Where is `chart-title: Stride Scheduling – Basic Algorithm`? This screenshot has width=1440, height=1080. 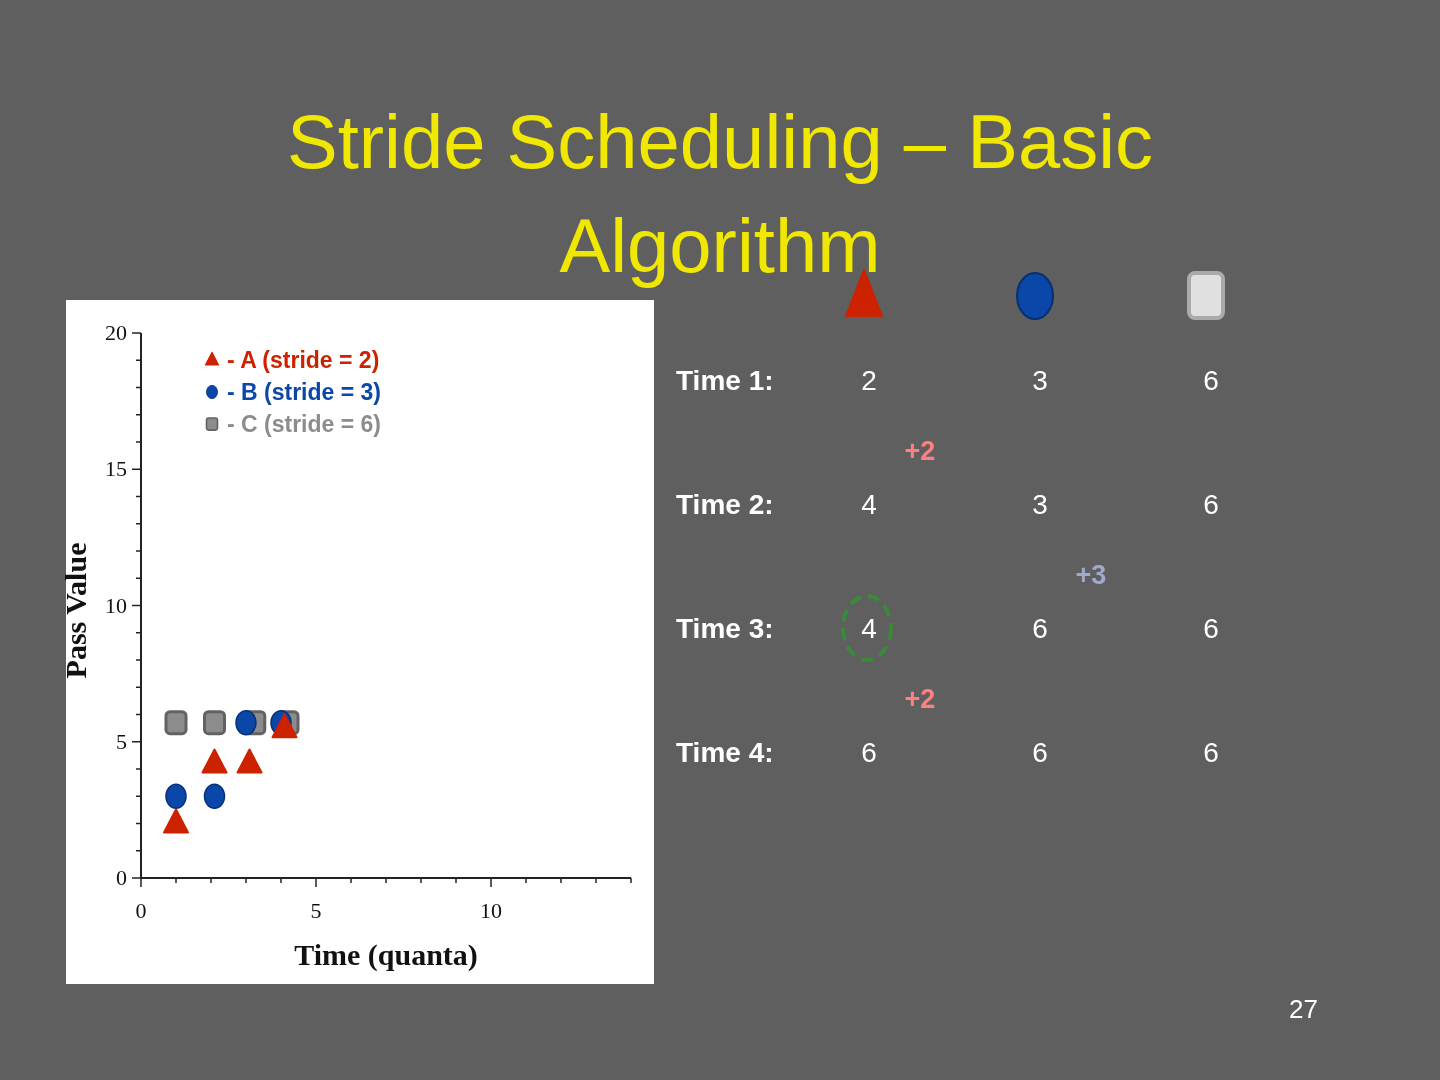
chart-title: Stride Scheduling – Basic Algorithm is located at coordinates (720, 193).